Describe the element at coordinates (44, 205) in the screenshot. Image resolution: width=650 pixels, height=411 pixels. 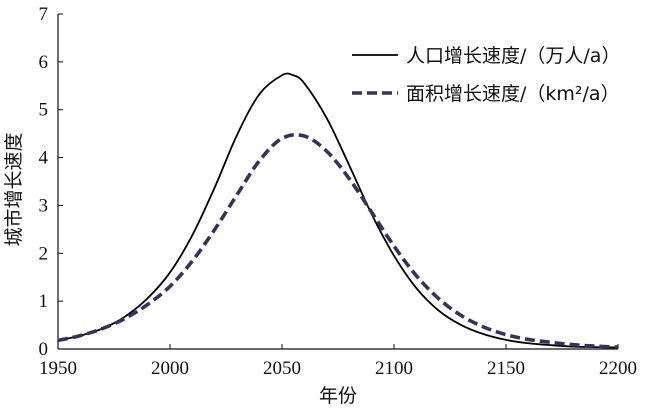
I see `y-tick-label-3: 3` at that location.